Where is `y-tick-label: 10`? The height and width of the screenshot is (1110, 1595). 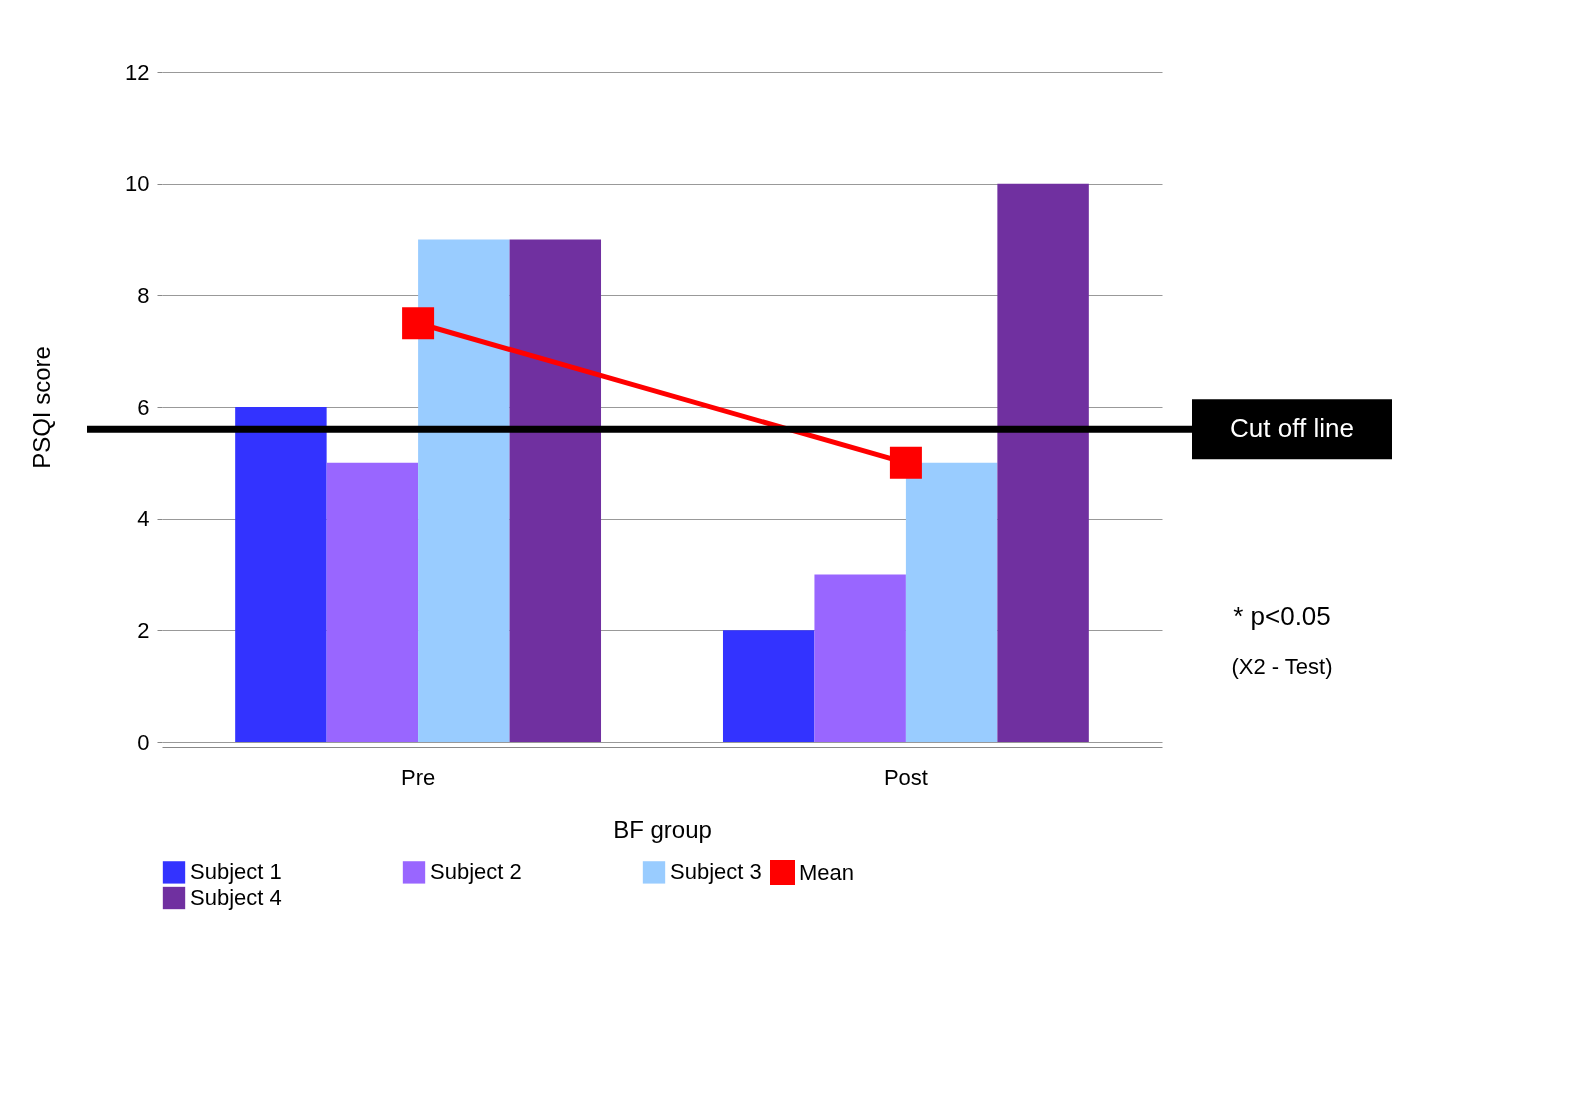 y-tick-label: 10 is located at coordinates (137, 184).